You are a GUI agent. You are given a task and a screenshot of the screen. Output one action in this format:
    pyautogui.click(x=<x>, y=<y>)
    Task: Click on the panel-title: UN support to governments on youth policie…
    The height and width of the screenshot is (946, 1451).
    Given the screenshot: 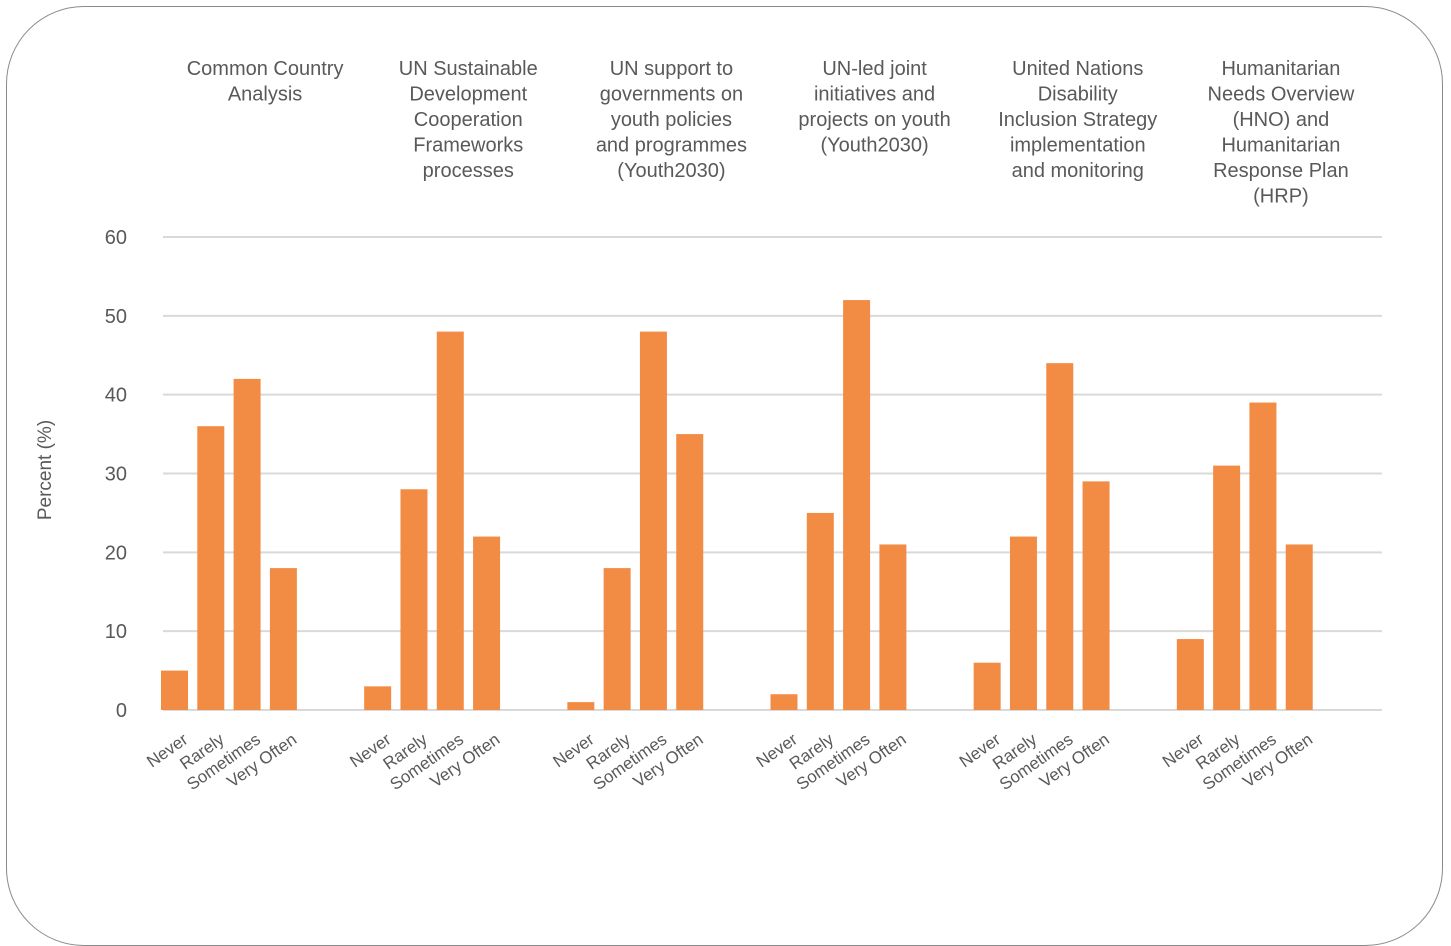 What is the action you would take?
    pyautogui.click(x=671, y=120)
    